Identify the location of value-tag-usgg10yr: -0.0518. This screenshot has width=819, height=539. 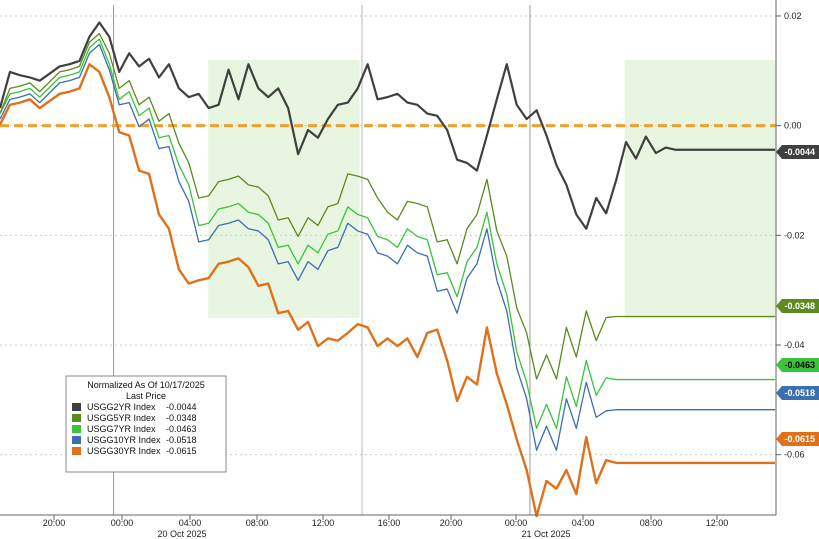
(797, 393).